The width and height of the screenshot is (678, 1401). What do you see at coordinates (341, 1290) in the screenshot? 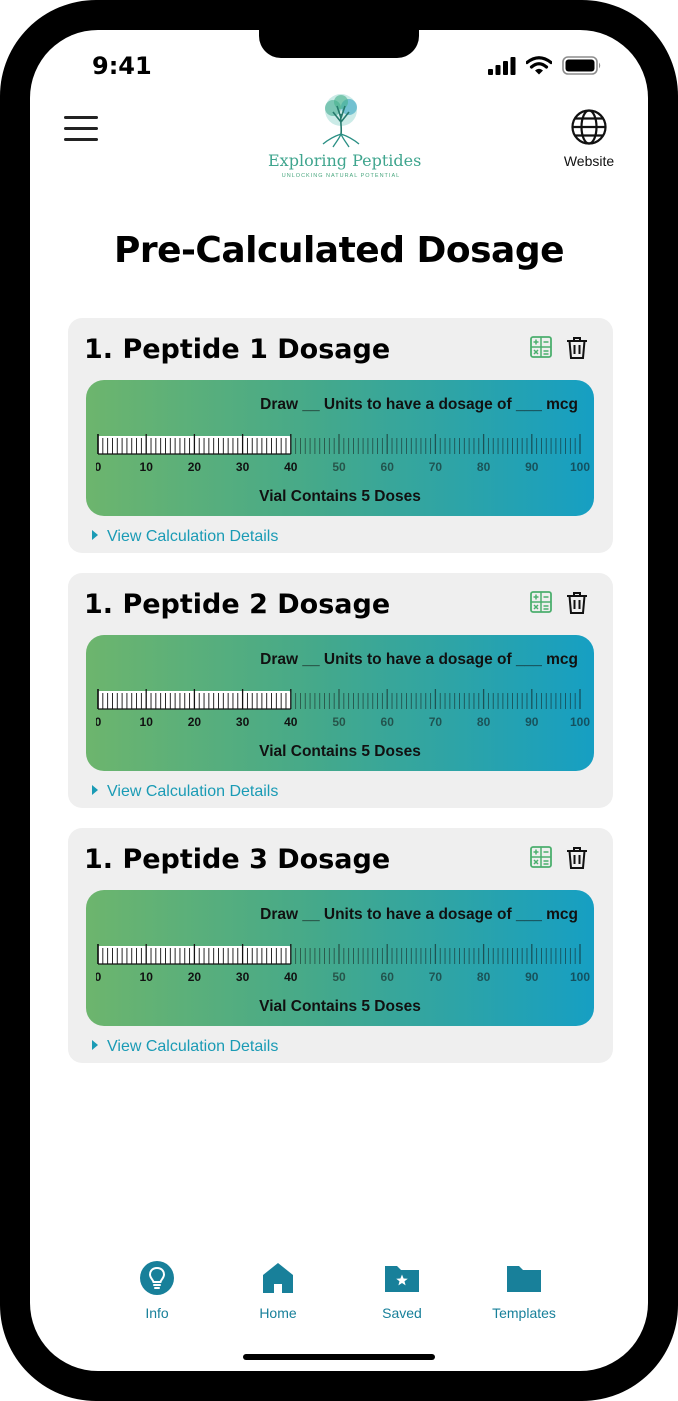
I see `bottom-nav: Info Home Saved Templates` at bounding box center [341, 1290].